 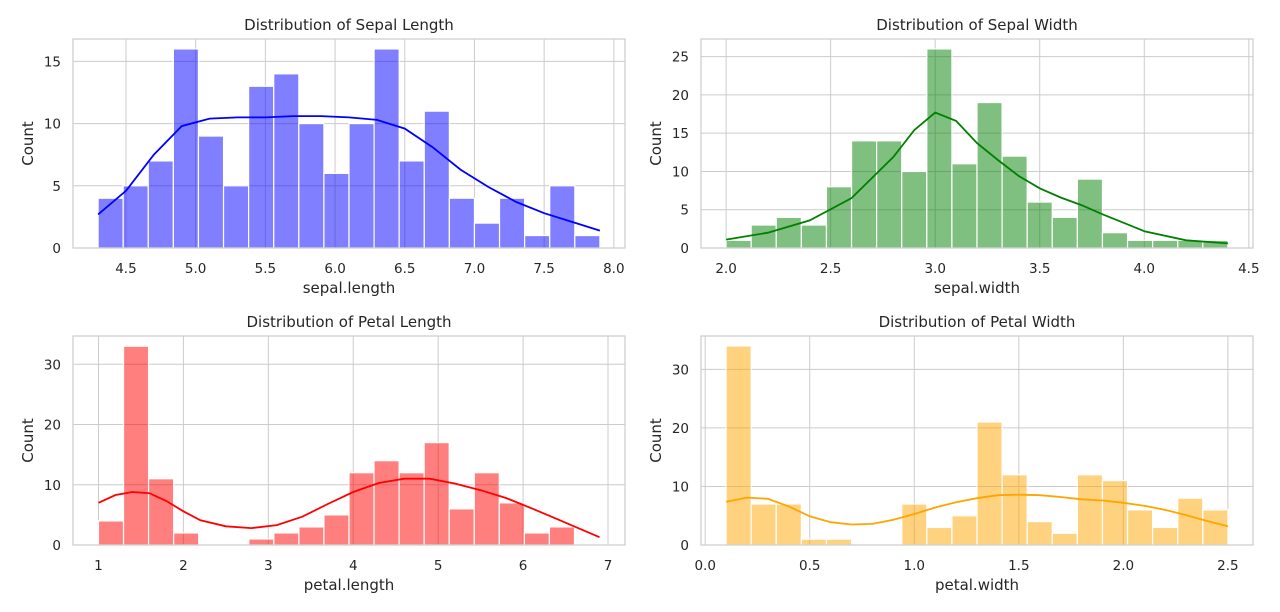 What do you see at coordinates (543, 269) in the screenshot?
I see `x-tick-label: 7.5` at bounding box center [543, 269].